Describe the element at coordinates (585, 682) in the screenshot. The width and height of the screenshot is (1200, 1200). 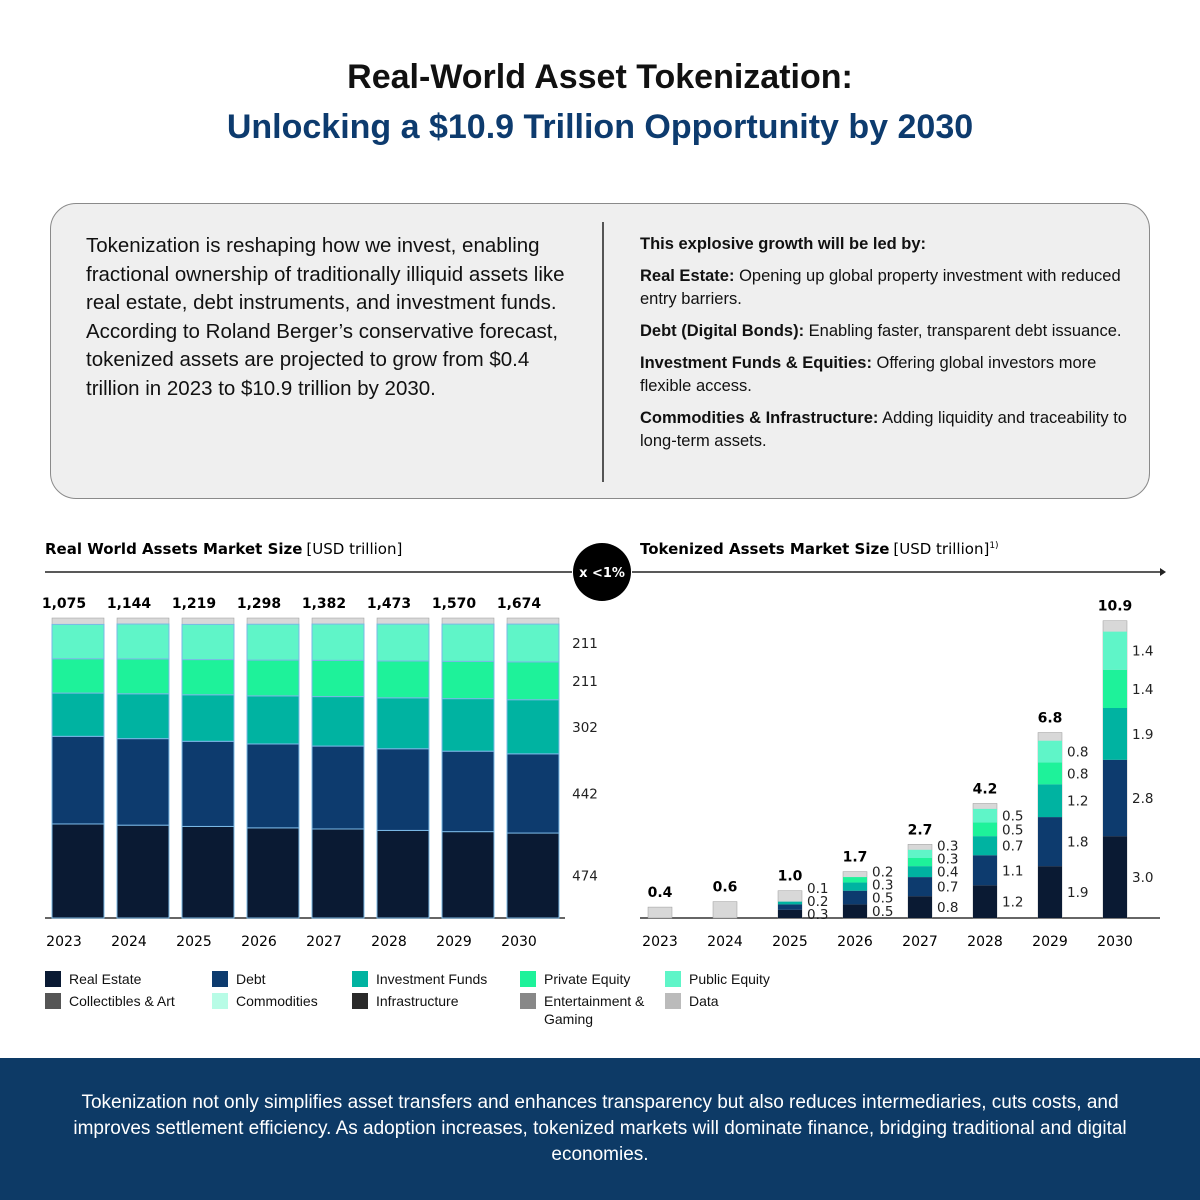
I see `value-label: 211` at that location.